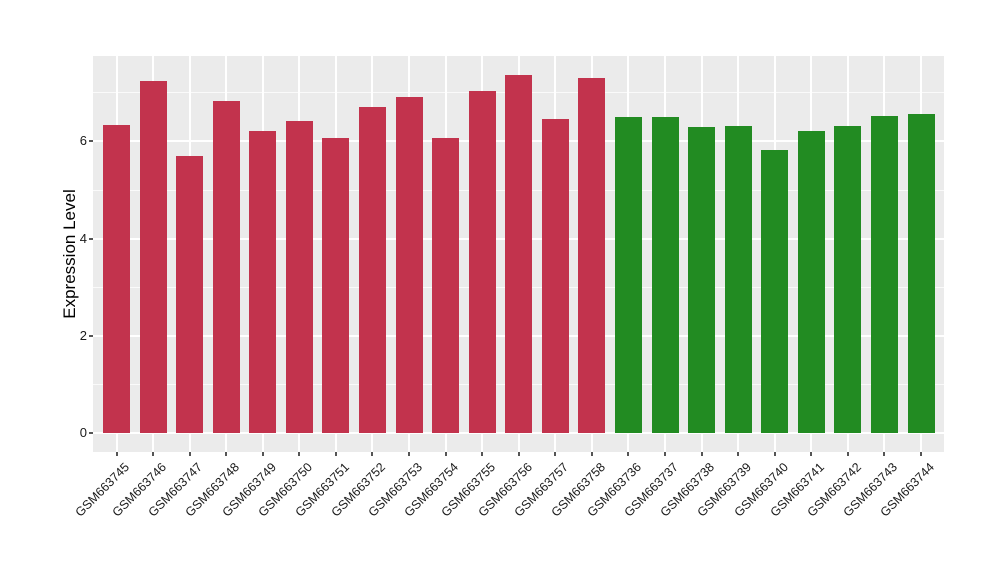 The height and width of the screenshot is (580, 1000). What do you see at coordinates (811, 282) in the screenshot?
I see `bar-GSM663741` at bounding box center [811, 282].